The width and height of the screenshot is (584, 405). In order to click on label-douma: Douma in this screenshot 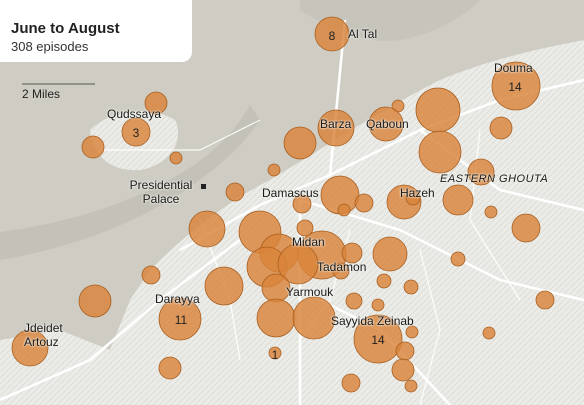, I will do `click(513, 68)`.